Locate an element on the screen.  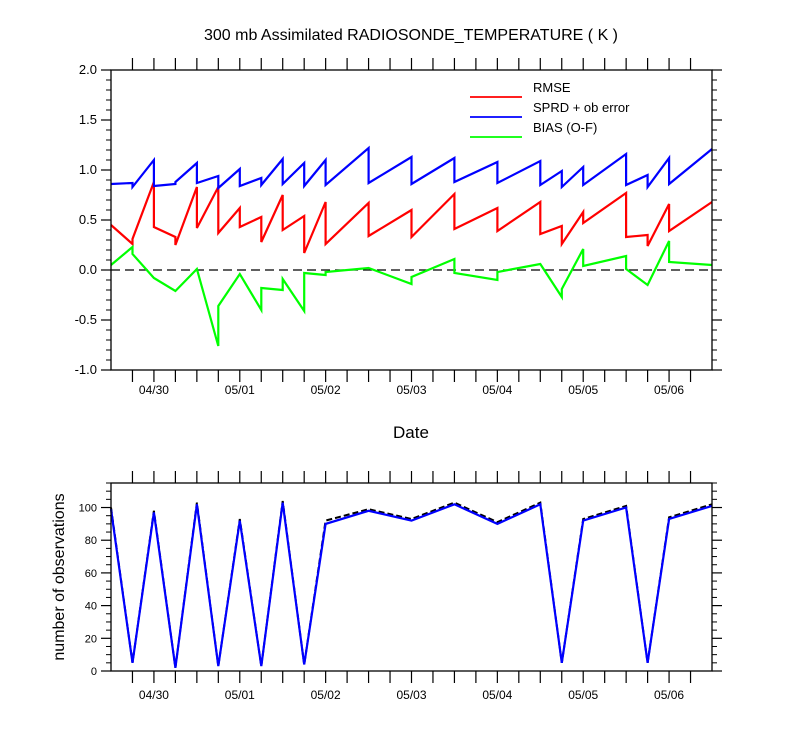
top-x-tick-label: 05/03 is located at coordinates (411, 390).